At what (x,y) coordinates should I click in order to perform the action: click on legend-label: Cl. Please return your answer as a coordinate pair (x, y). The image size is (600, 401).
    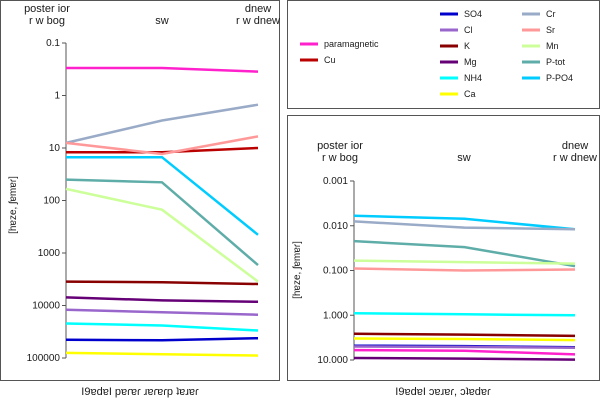
    Looking at the image, I should click on (468, 30).